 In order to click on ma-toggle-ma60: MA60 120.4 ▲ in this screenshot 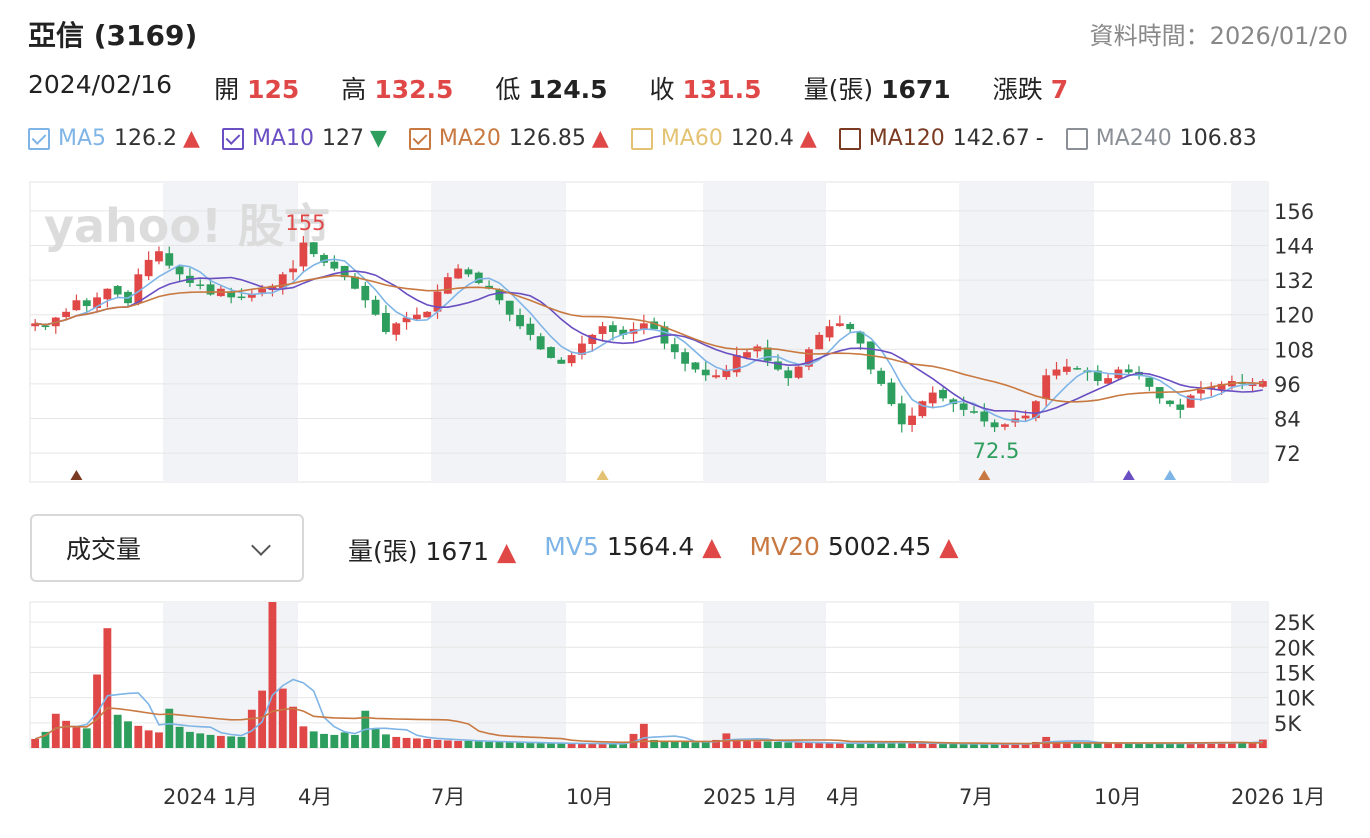, I will do `click(723, 138)`.